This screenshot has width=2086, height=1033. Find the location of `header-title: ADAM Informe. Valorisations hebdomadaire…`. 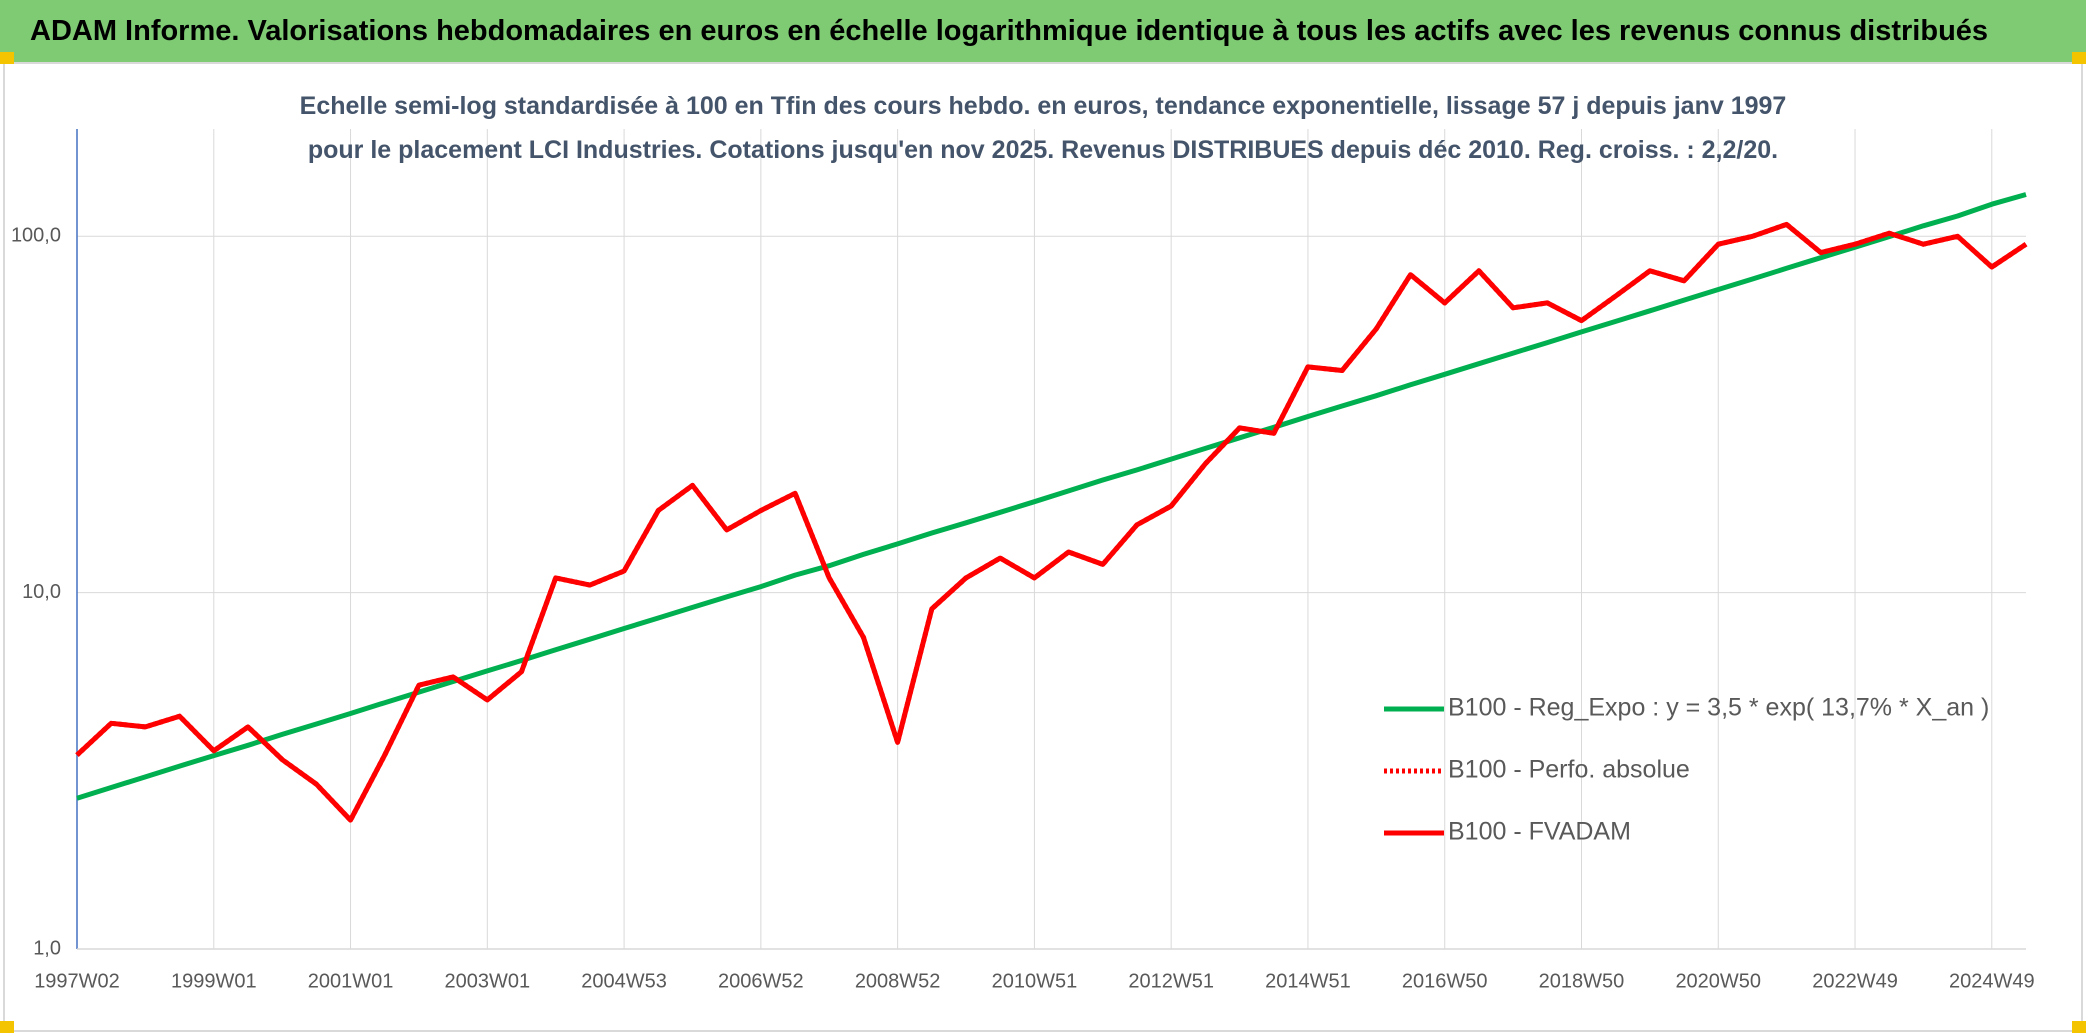

header-title: ADAM Informe. Valorisations hebdomadaire… is located at coordinates (1043, 31).